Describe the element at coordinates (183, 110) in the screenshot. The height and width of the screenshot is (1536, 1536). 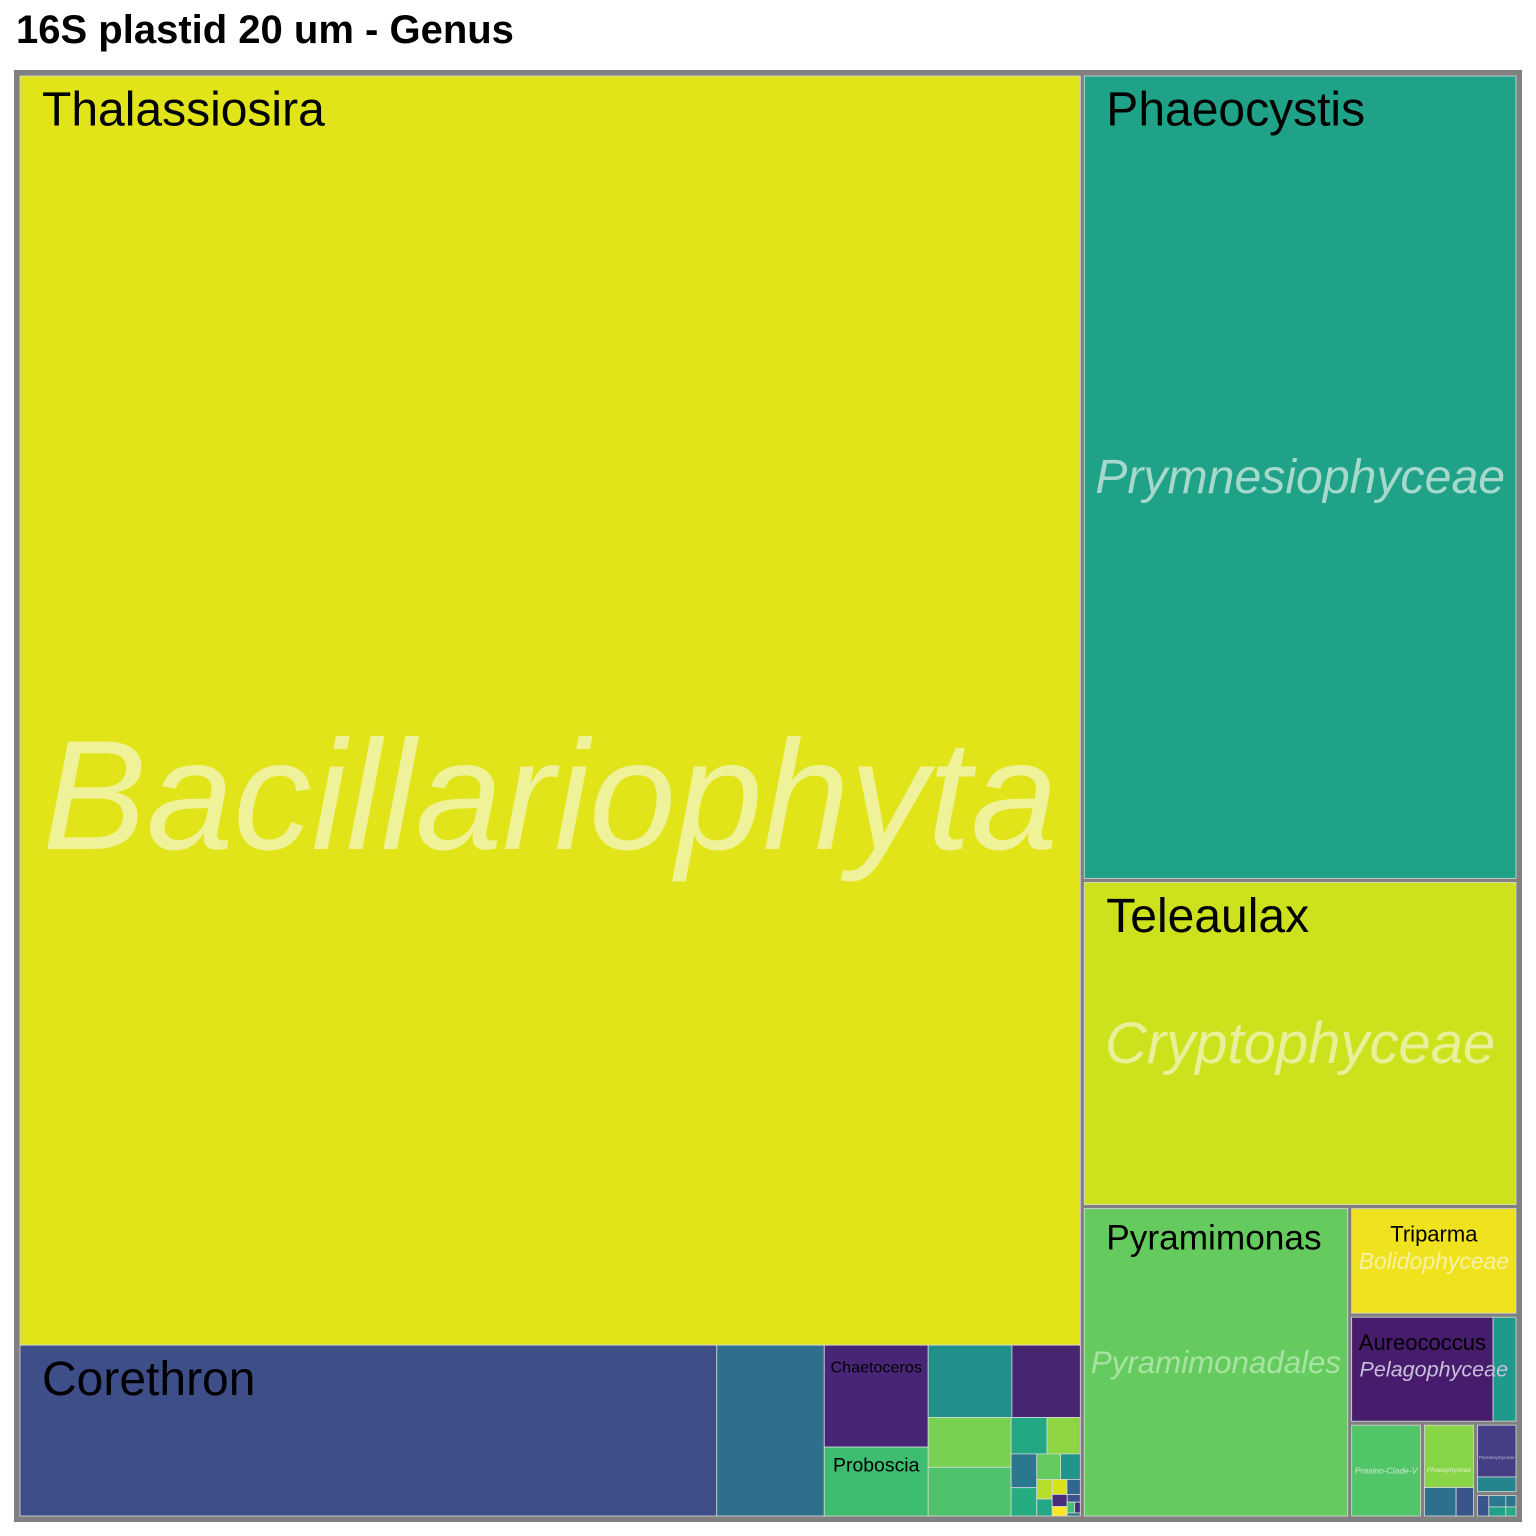
I see `genus-label-thalassiosira: Thalassiosira` at that location.